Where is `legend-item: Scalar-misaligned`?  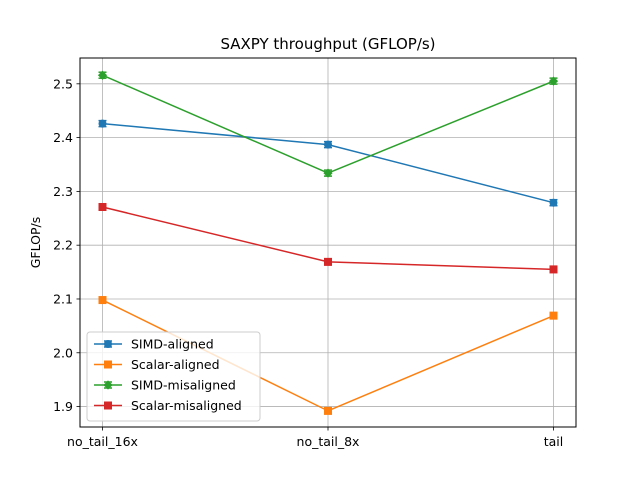 legend-item: Scalar-misaligned is located at coordinates (168, 405).